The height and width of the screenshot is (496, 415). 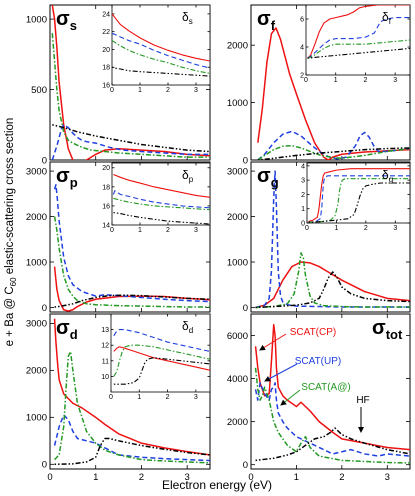 I want to click on inset-s-series-blue, so click(x=161, y=50).